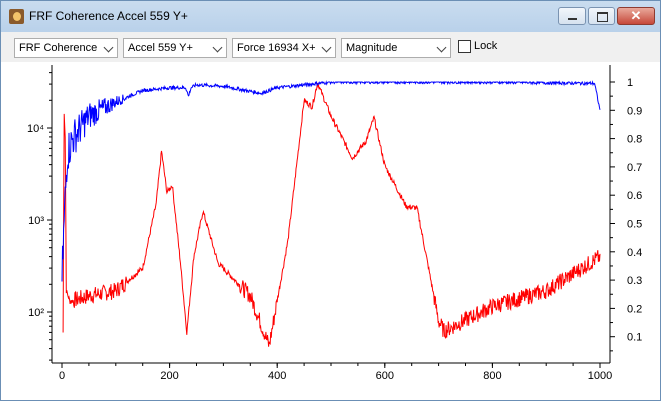  I want to click on close-button: ✕, so click(636, 16).